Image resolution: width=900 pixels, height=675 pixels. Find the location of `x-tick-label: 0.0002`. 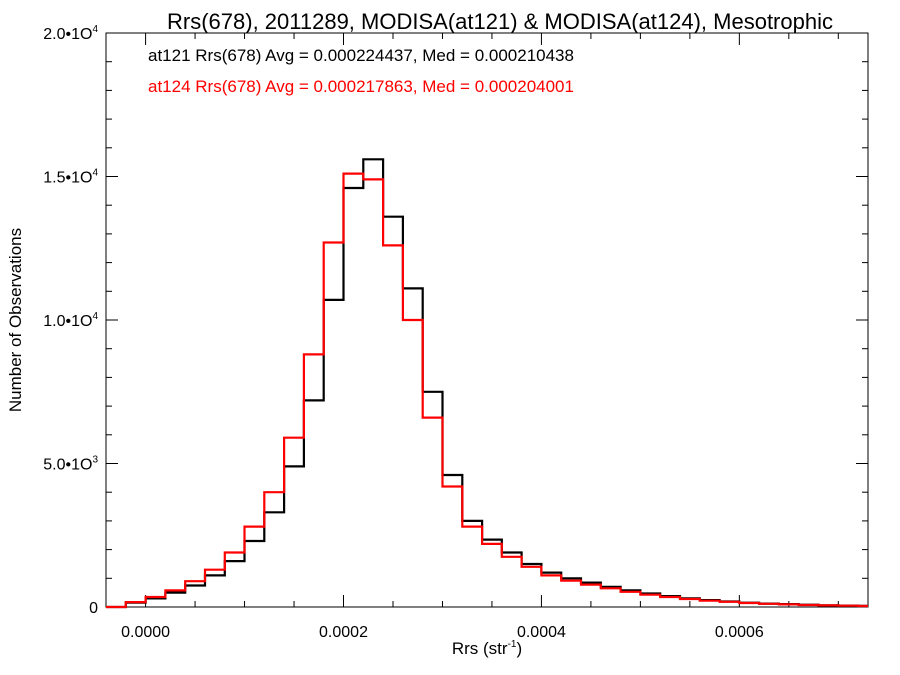

x-tick-label: 0.0002 is located at coordinates (343, 632).